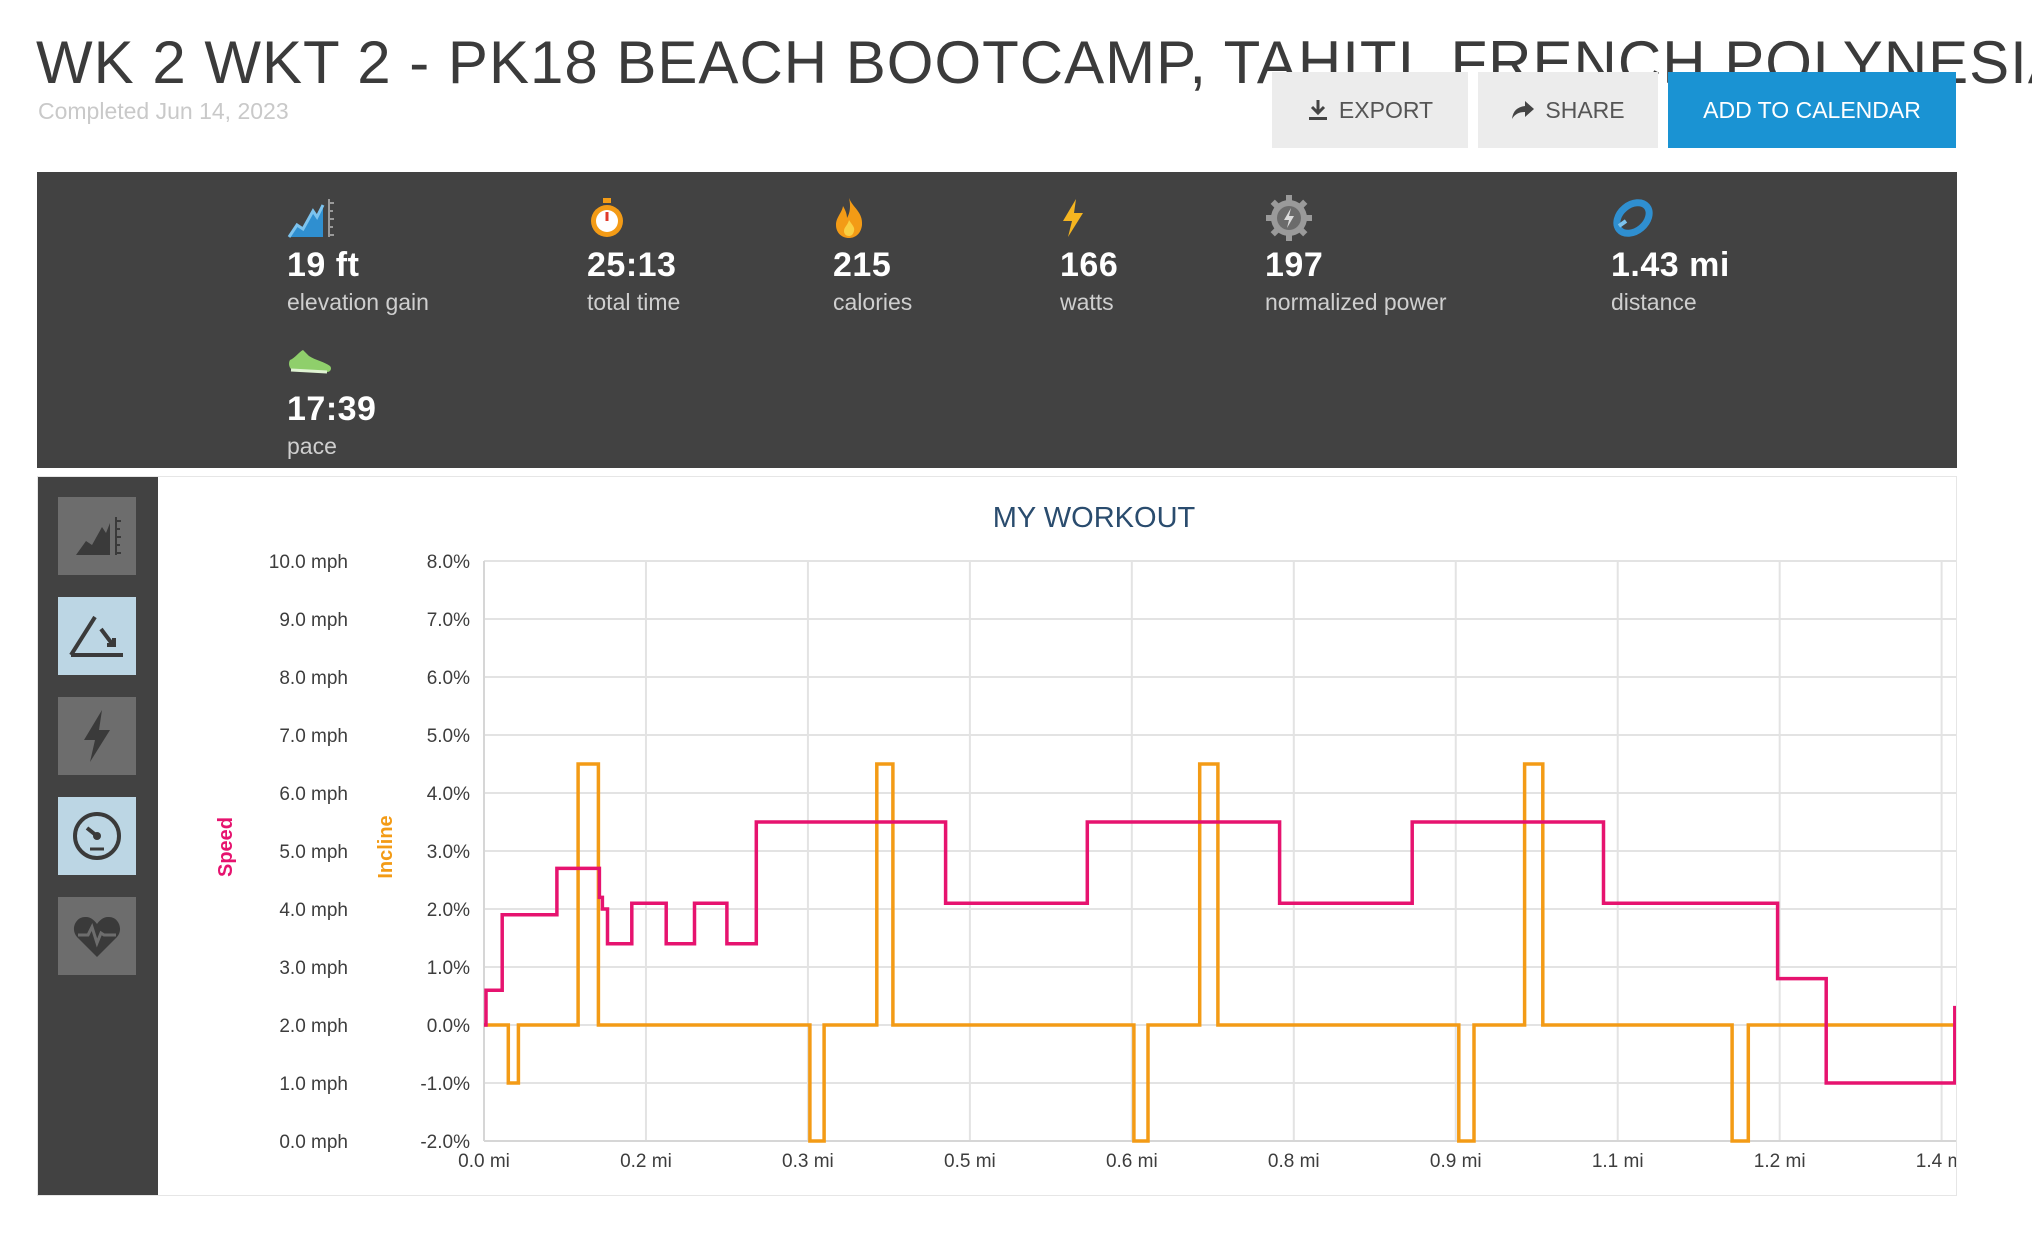 The height and width of the screenshot is (1242, 2032). I want to click on speed-axis-label: Speed, so click(226, 847).